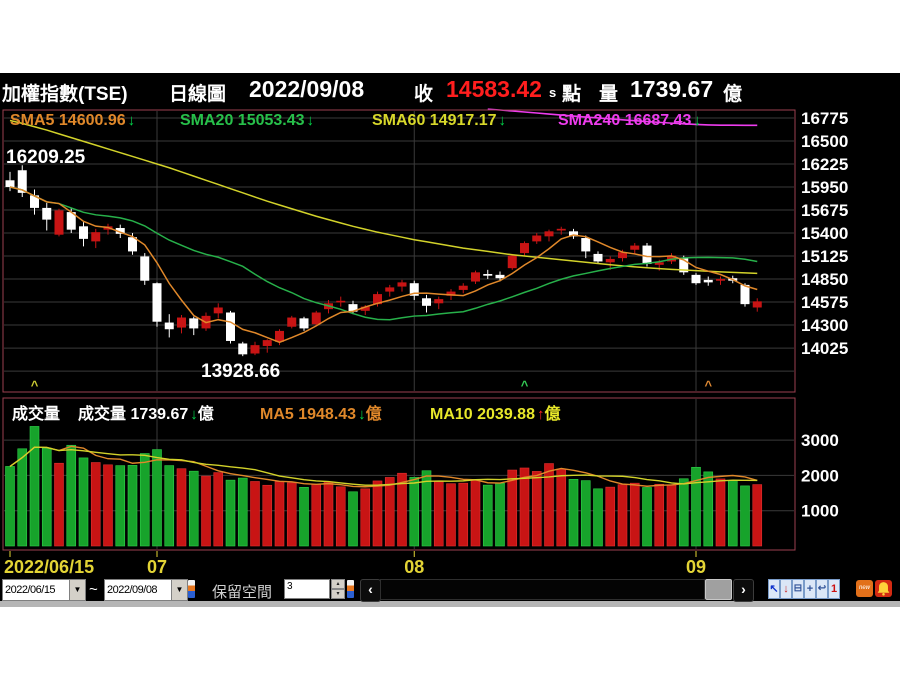 This screenshot has height=675, width=900. What do you see at coordinates (424, 94) in the screenshot?
I see `close-label: 收` at bounding box center [424, 94].